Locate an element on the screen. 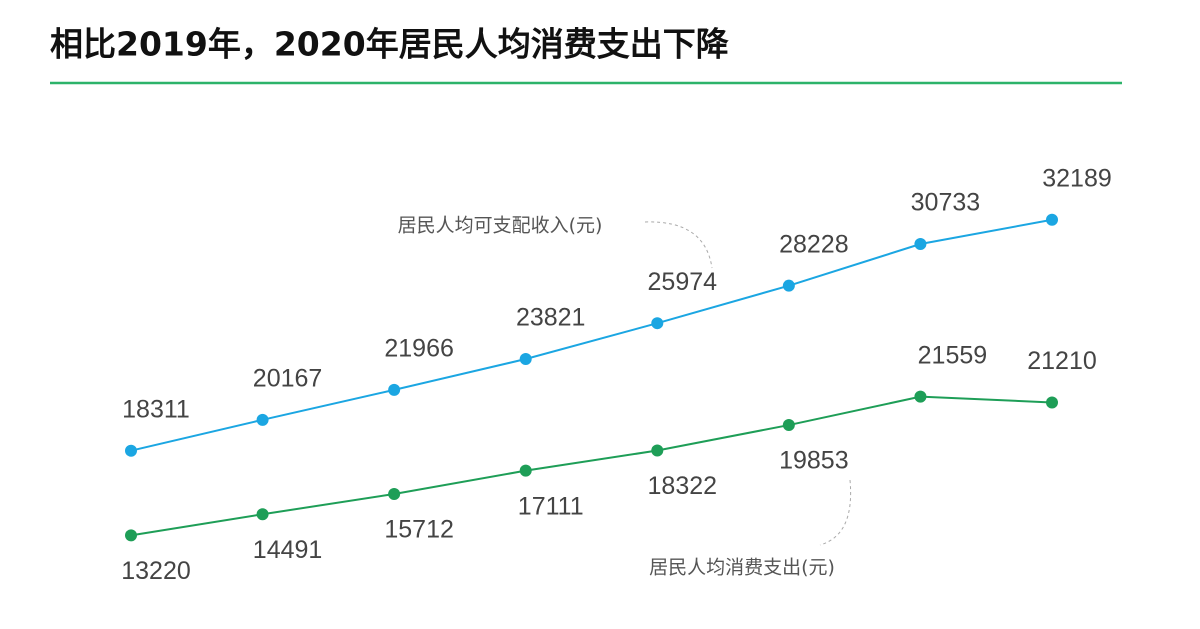  value-label: 15712 is located at coordinates (419, 530).